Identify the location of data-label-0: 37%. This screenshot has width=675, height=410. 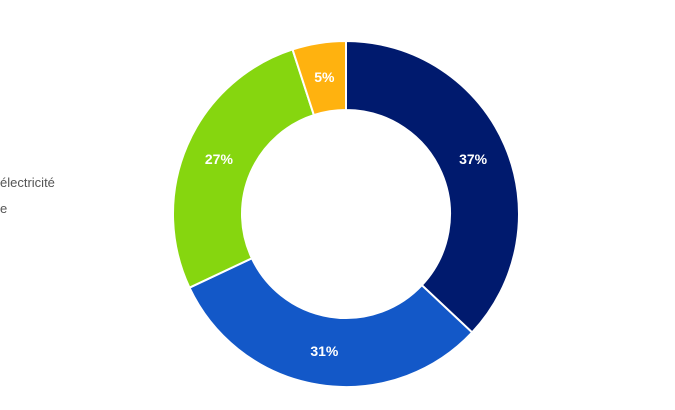
(473, 159).